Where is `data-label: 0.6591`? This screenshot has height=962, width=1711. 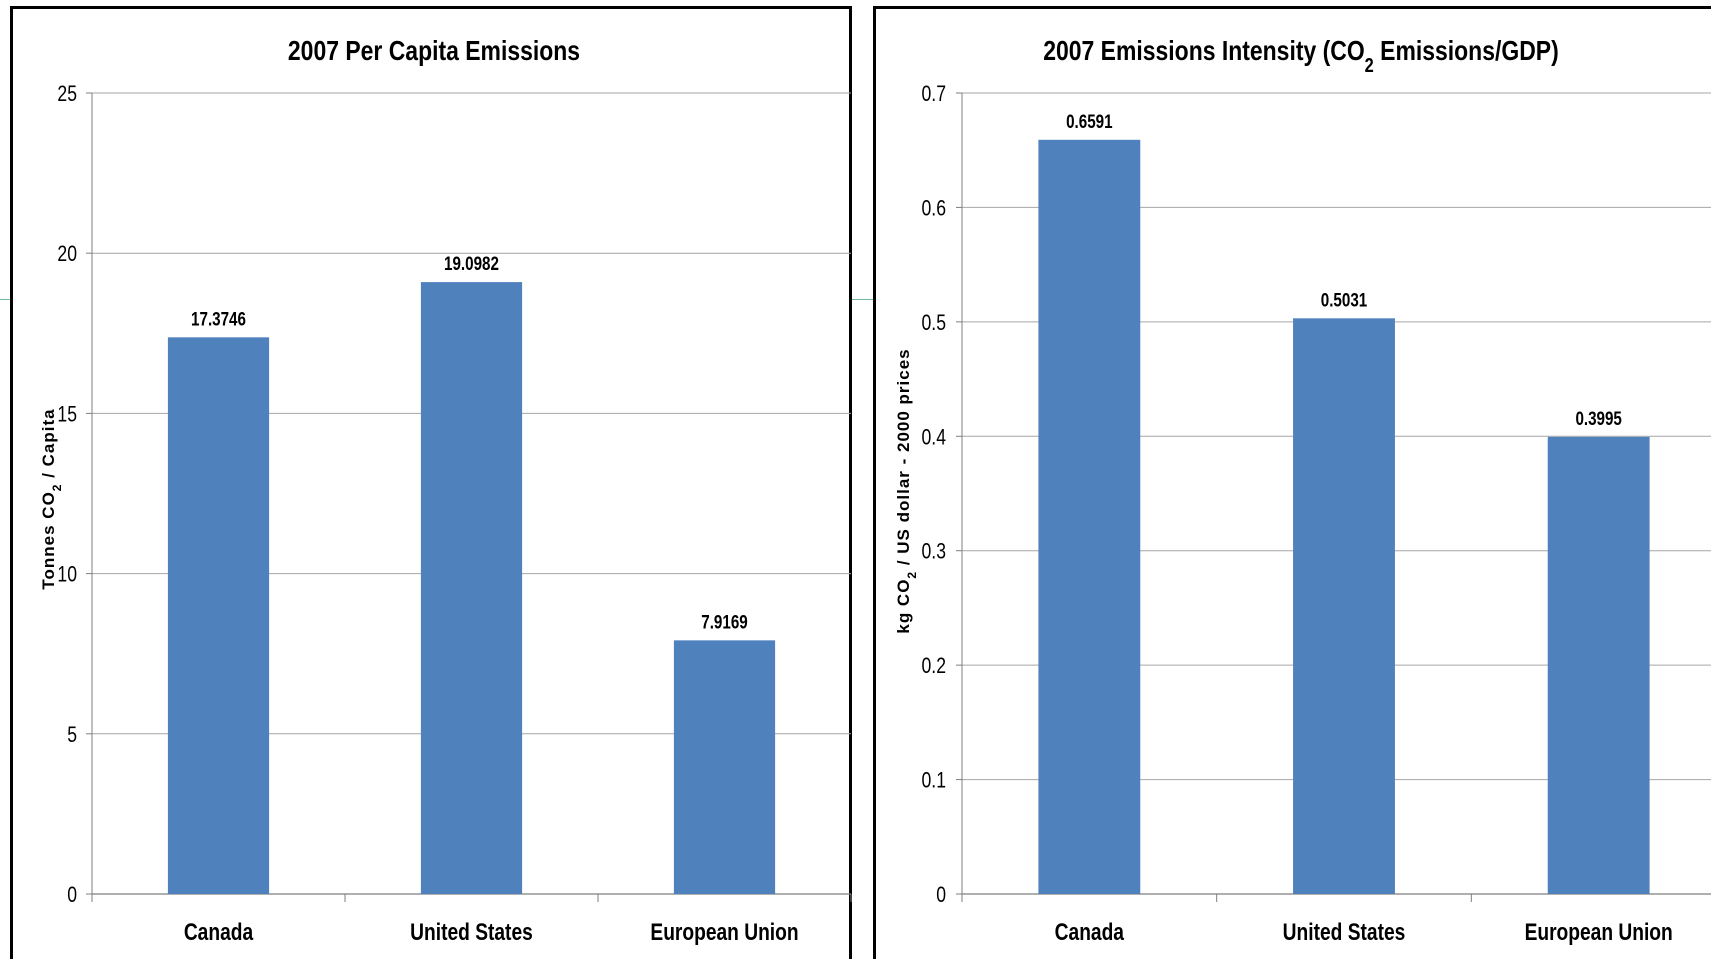 data-label: 0.6591 is located at coordinates (1089, 121).